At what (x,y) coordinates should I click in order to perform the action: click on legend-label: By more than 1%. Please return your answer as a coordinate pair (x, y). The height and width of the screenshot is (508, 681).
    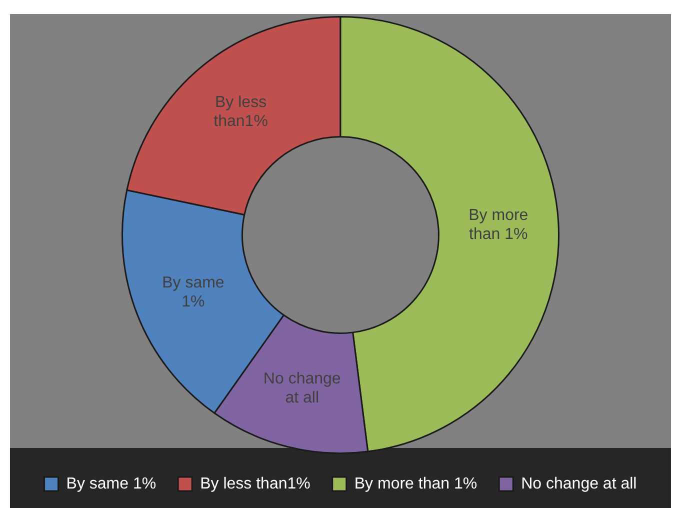
    Looking at the image, I should click on (416, 483).